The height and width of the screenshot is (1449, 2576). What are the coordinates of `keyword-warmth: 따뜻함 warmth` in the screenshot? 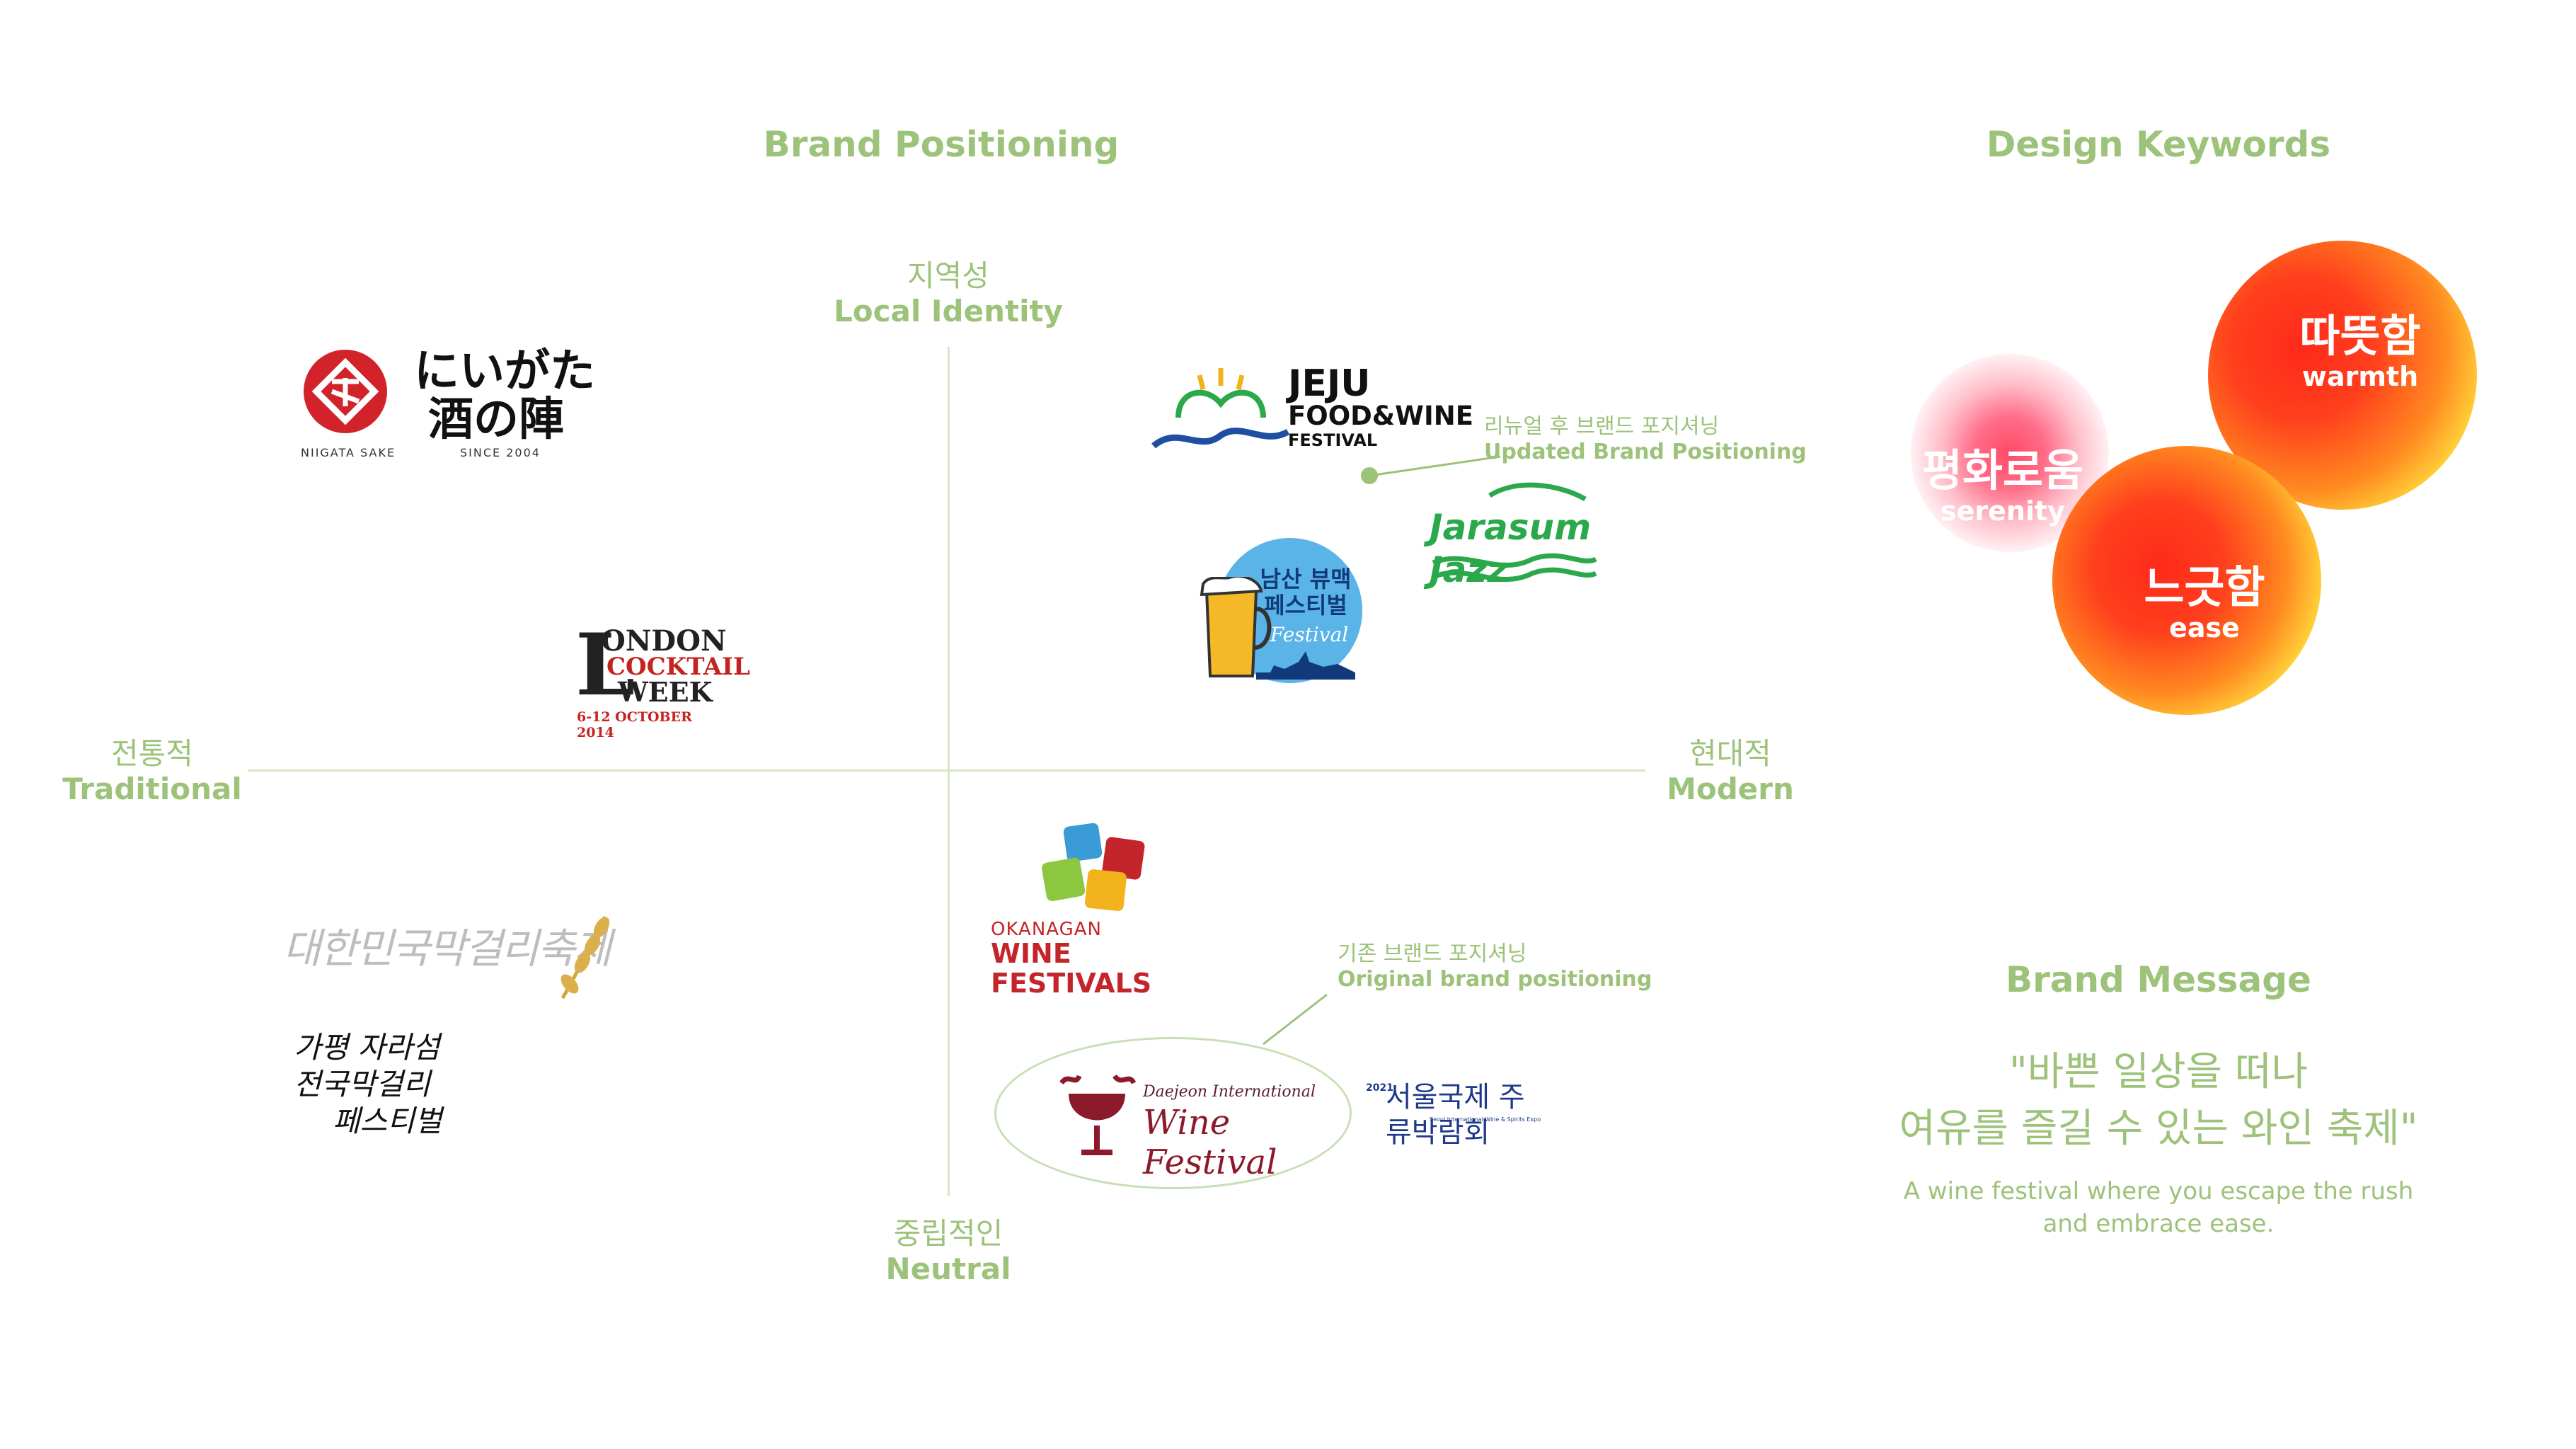 It's located at (2361, 351).